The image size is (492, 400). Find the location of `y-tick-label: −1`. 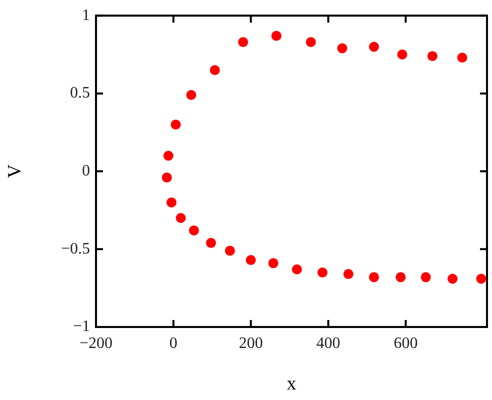

y-tick-label: −1 is located at coordinates (81, 327).